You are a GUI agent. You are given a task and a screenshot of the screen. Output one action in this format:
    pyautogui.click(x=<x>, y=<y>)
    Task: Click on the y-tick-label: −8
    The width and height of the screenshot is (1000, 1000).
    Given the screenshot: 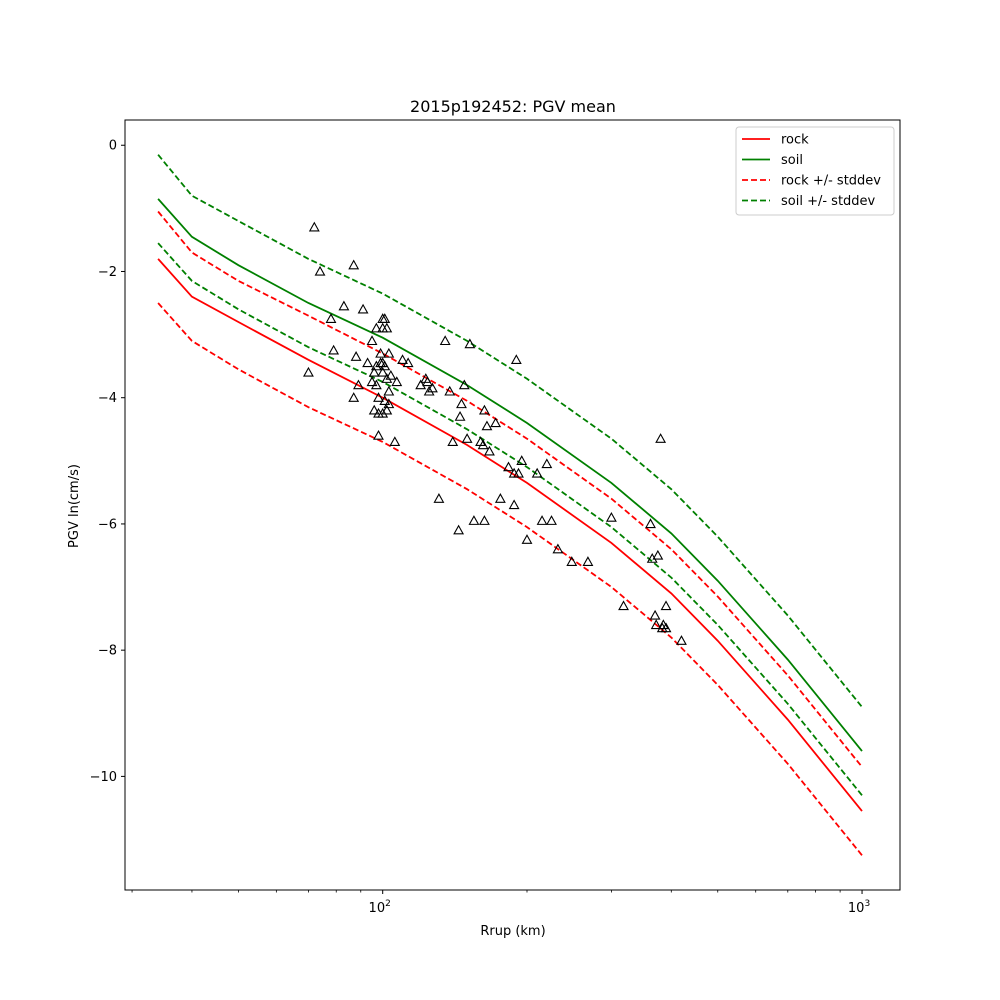 What is the action you would take?
    pyautogui.click(x=107, y=651)
    